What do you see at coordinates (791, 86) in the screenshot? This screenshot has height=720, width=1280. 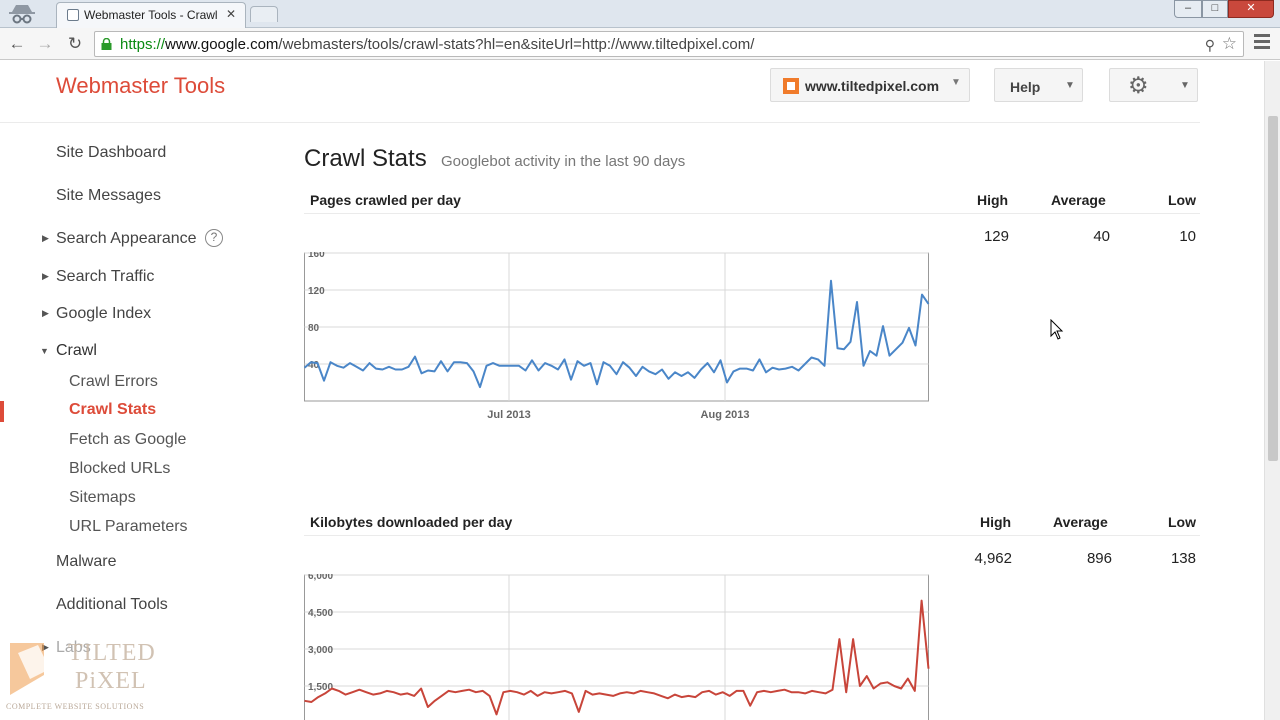 I see `site-favicon-icon` at bounding box center [791, 86].